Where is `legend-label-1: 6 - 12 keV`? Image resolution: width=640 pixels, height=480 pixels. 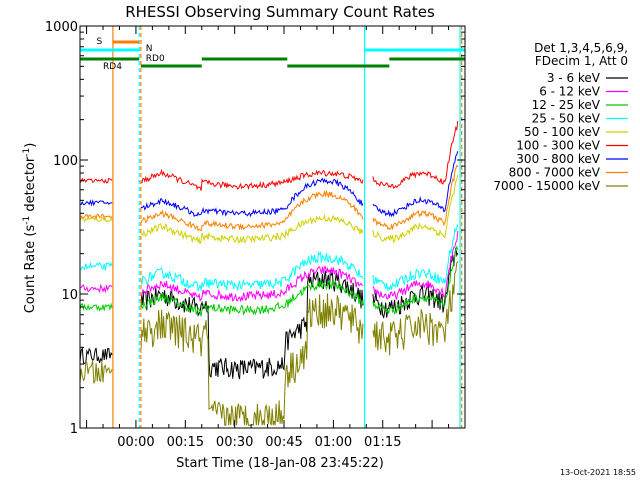
legend-label-1: 6 - 12 keV is located at coordinates (570, 92).